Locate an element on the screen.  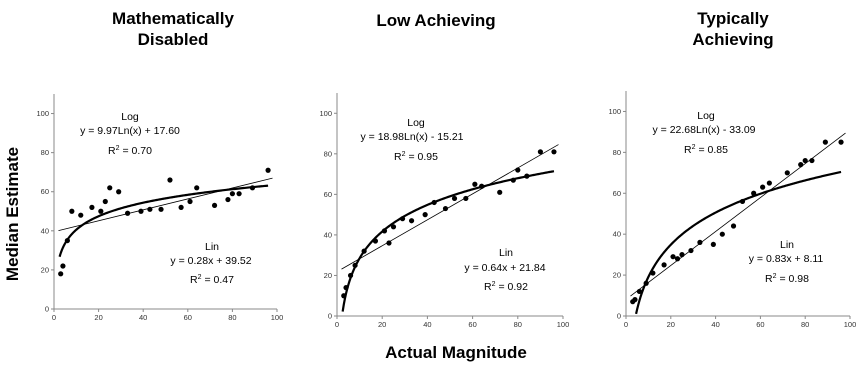
chart-title-line: Mathematically is located at coordinates (173, 18).